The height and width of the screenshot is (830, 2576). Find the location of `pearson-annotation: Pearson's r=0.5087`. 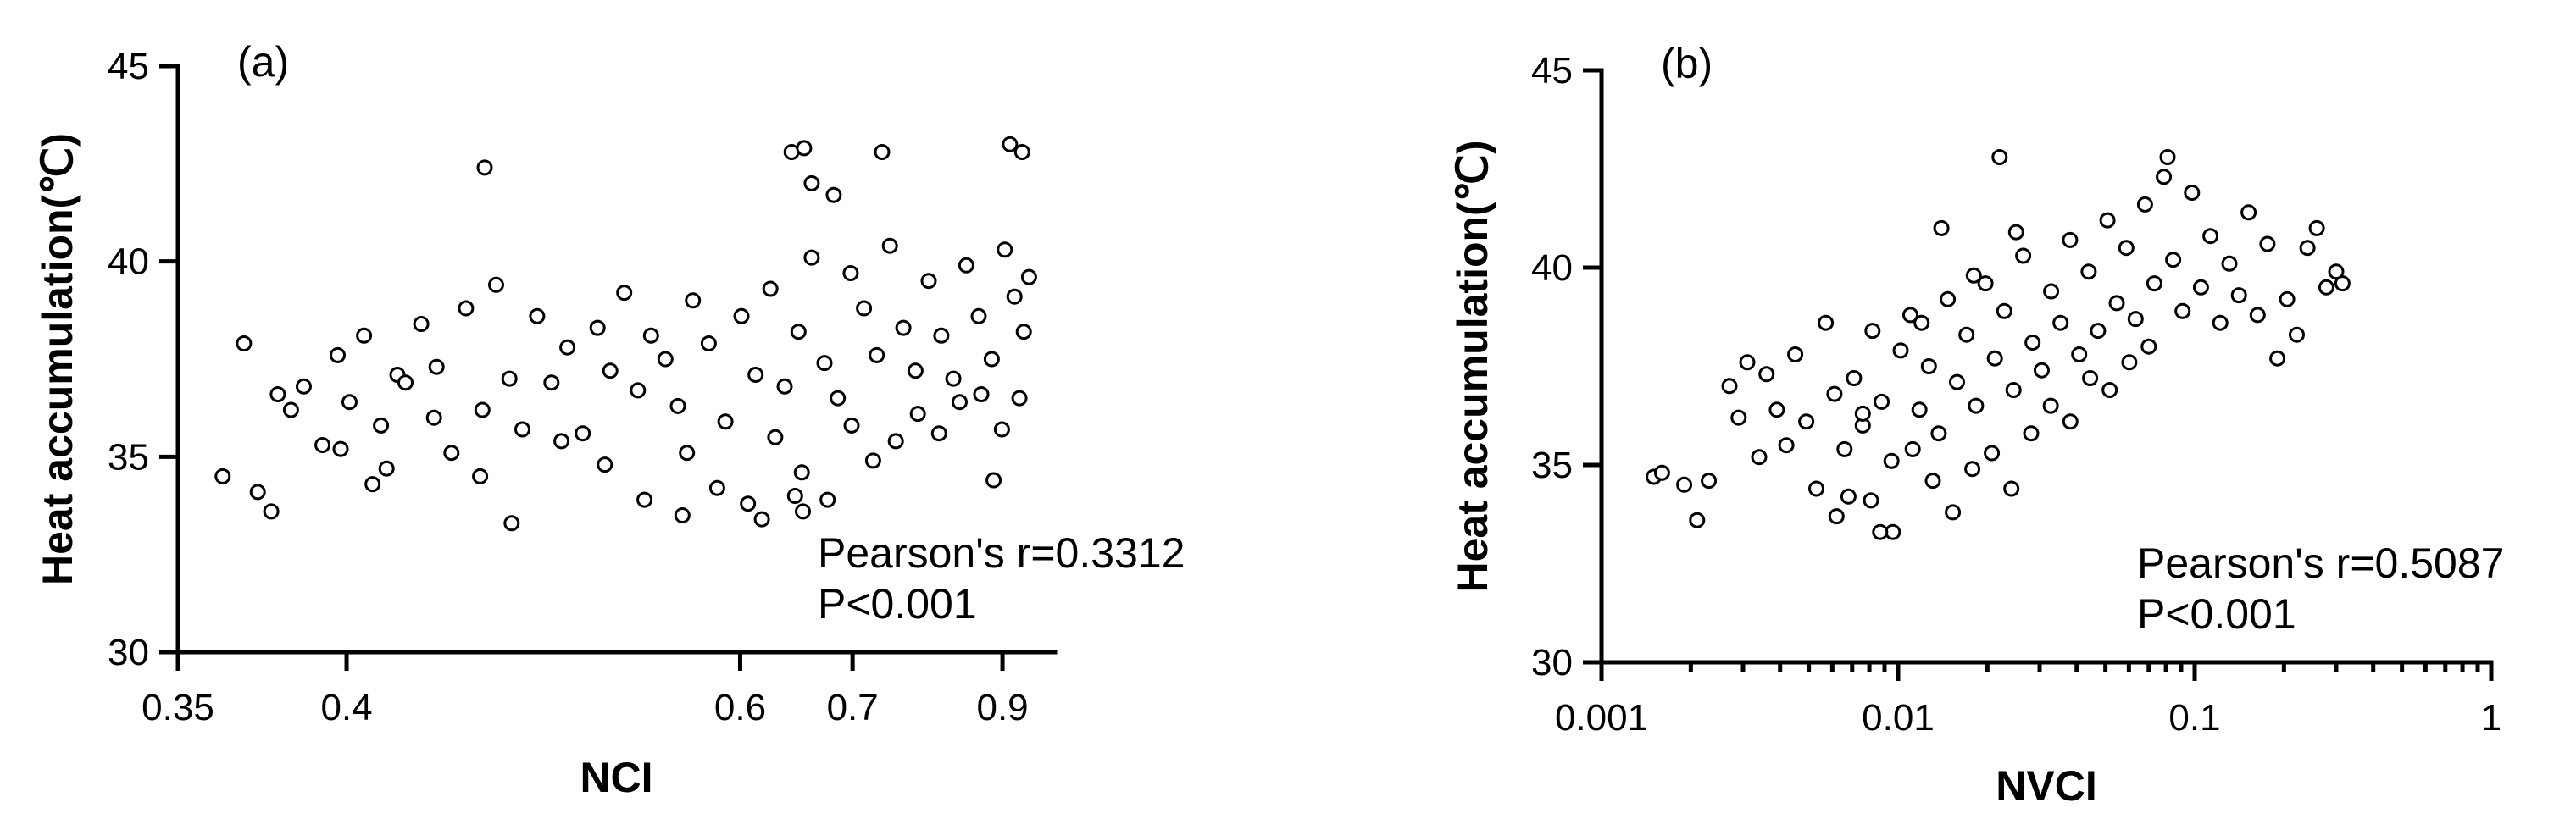

pearson-annotation: Pearson's r=0.5087 is located at coordinates (2320, 564).